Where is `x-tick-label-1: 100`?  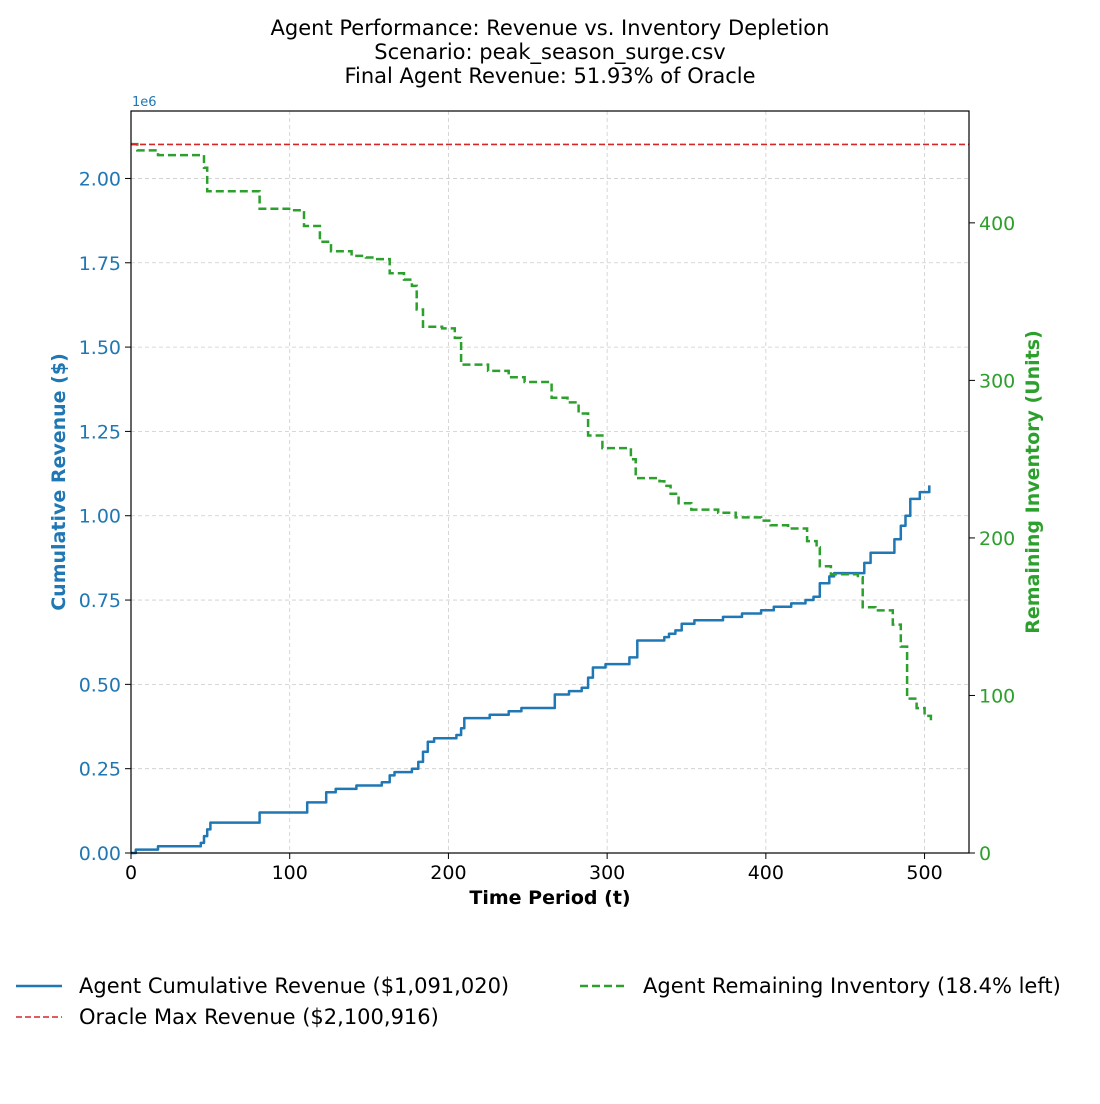
x-tick-label-1: 100 is located at coordinates (290, 873).